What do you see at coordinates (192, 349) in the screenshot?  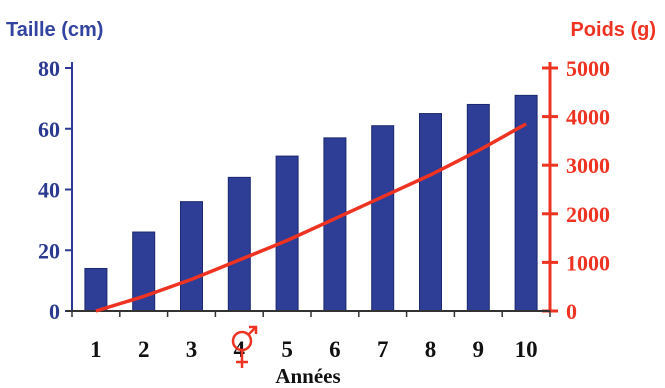 I see `x-tick-label: 3` at bounding box center [192, 349].